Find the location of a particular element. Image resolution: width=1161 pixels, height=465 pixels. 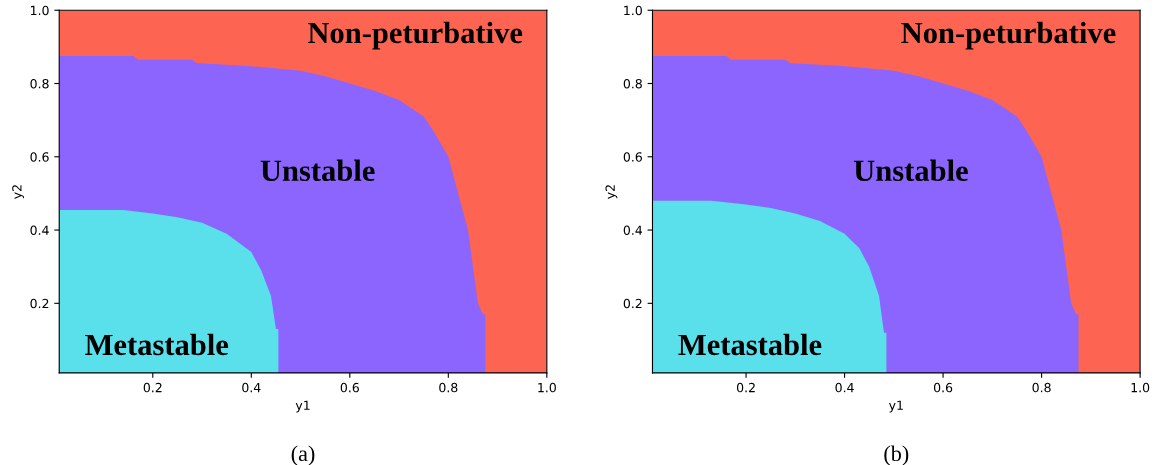

text: (a) is located at coordinates (303, 455).